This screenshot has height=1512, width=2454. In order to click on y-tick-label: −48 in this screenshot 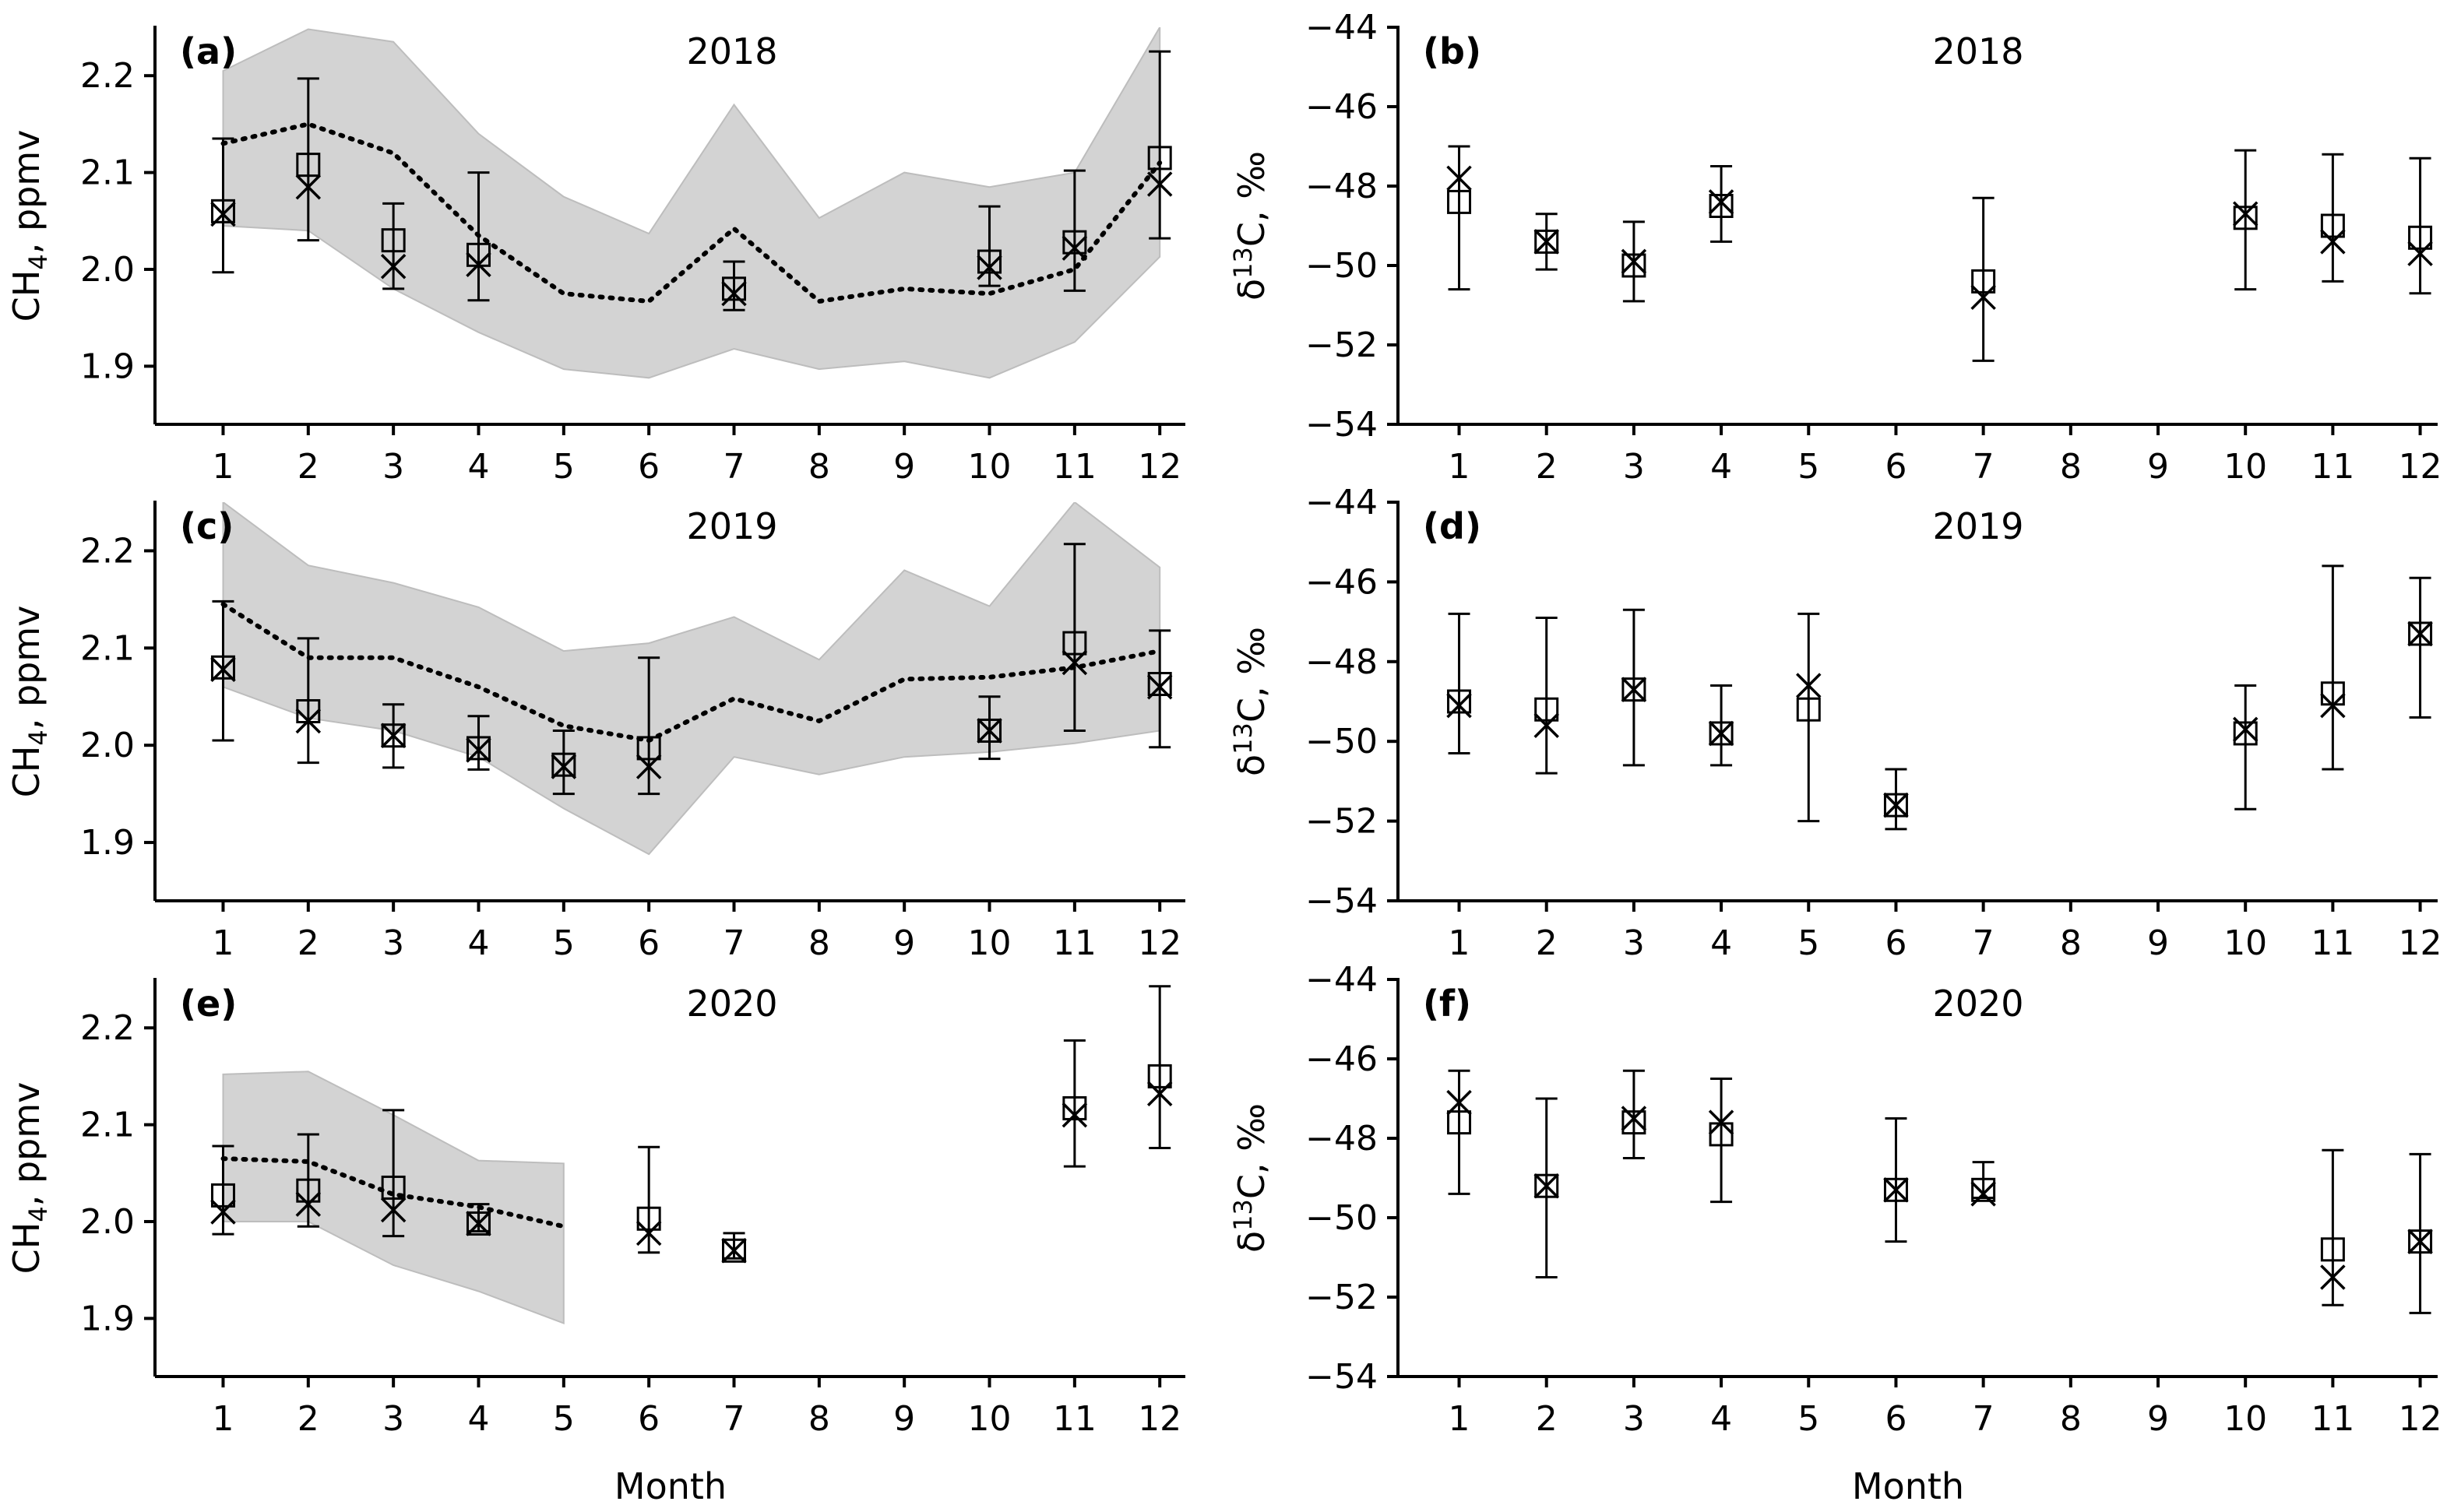, I will do `click(1341, 1139)`.